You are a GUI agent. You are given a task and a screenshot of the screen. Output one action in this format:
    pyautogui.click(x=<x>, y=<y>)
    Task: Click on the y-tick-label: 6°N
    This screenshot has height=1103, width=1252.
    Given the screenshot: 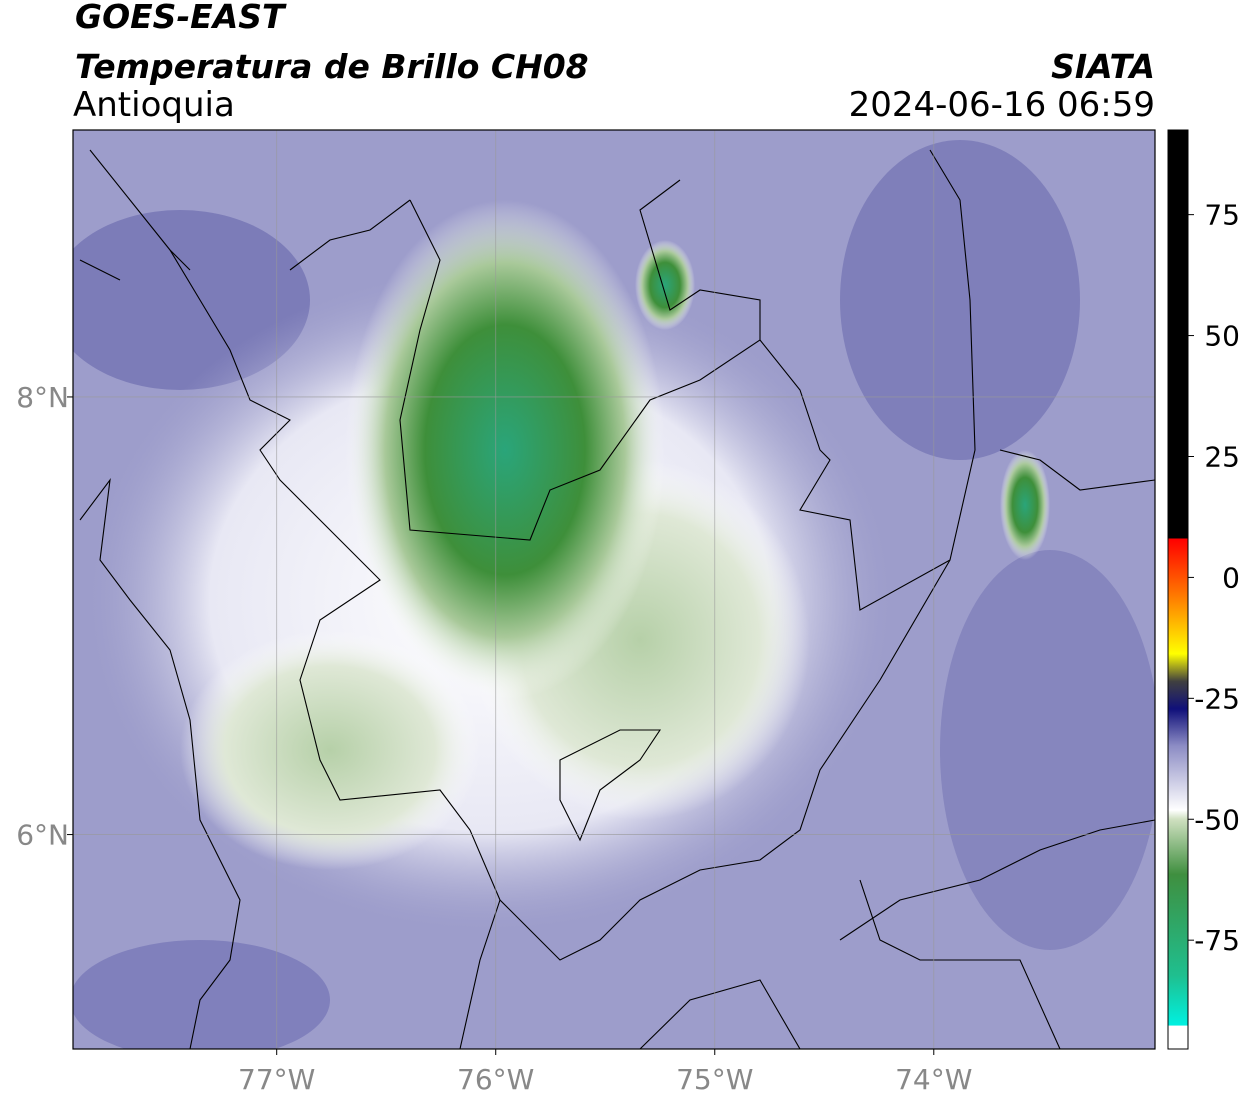 What is the action you would take?
    pyautogui.click(x=42, y=835)
    